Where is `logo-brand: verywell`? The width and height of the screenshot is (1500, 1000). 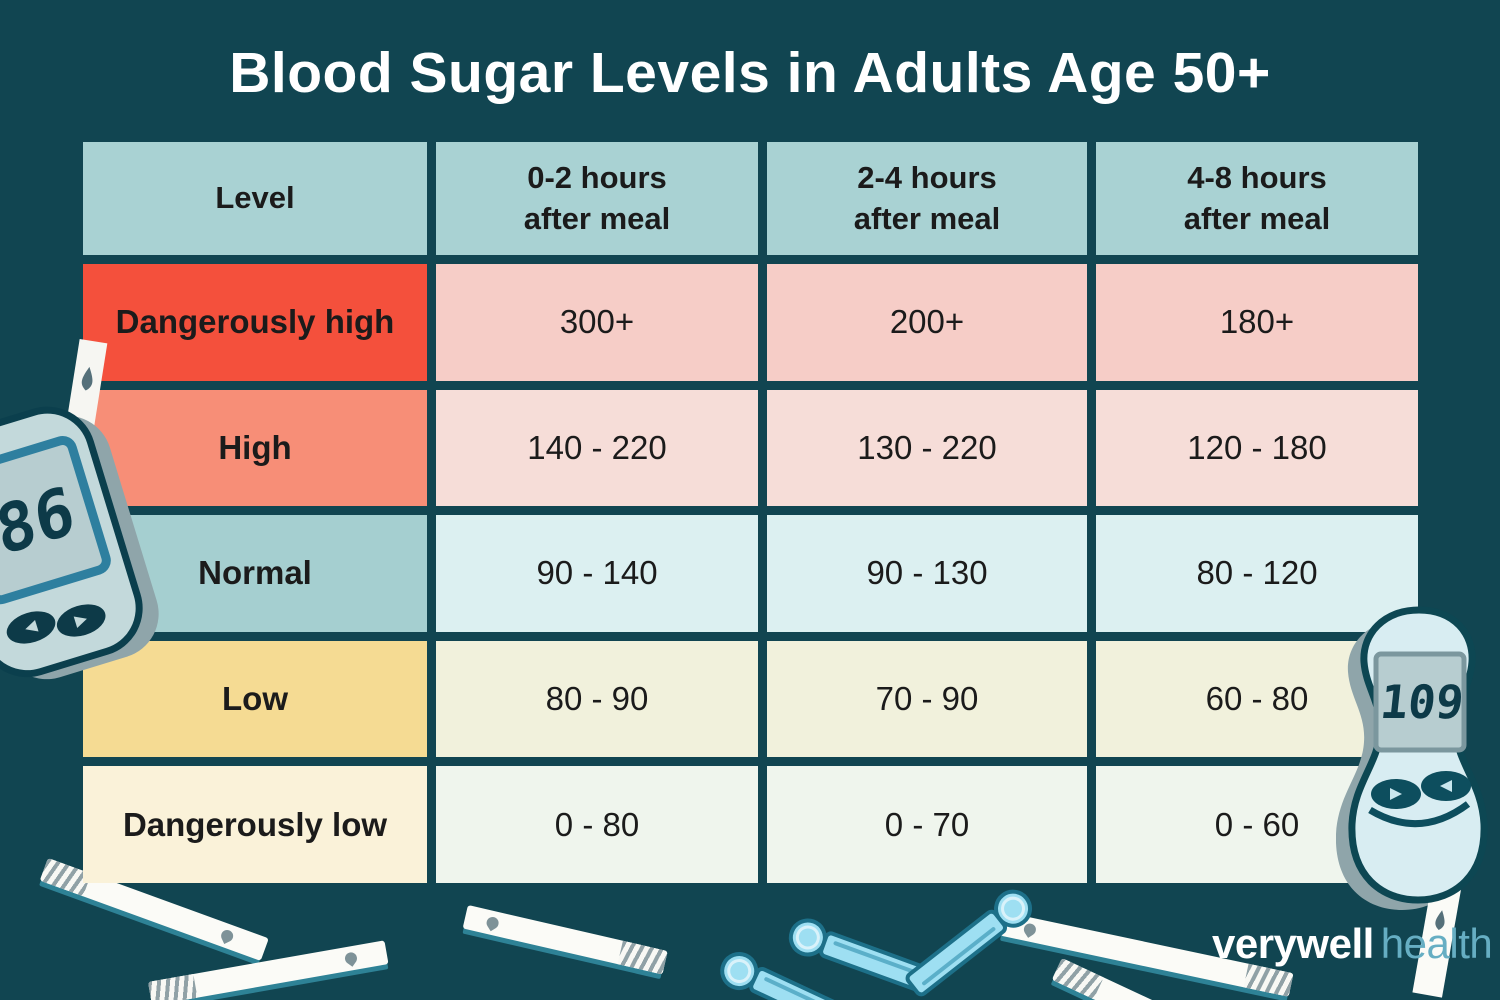
logo-brand: verywell is located at coordinates (1293, 943).